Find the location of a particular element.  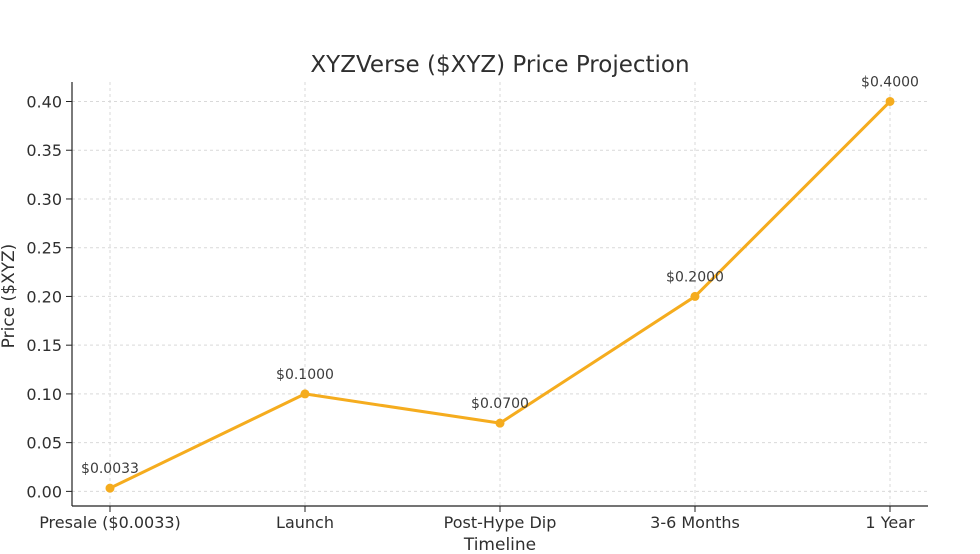

x-tick-label: Launch is located at coordinates (305, 522).